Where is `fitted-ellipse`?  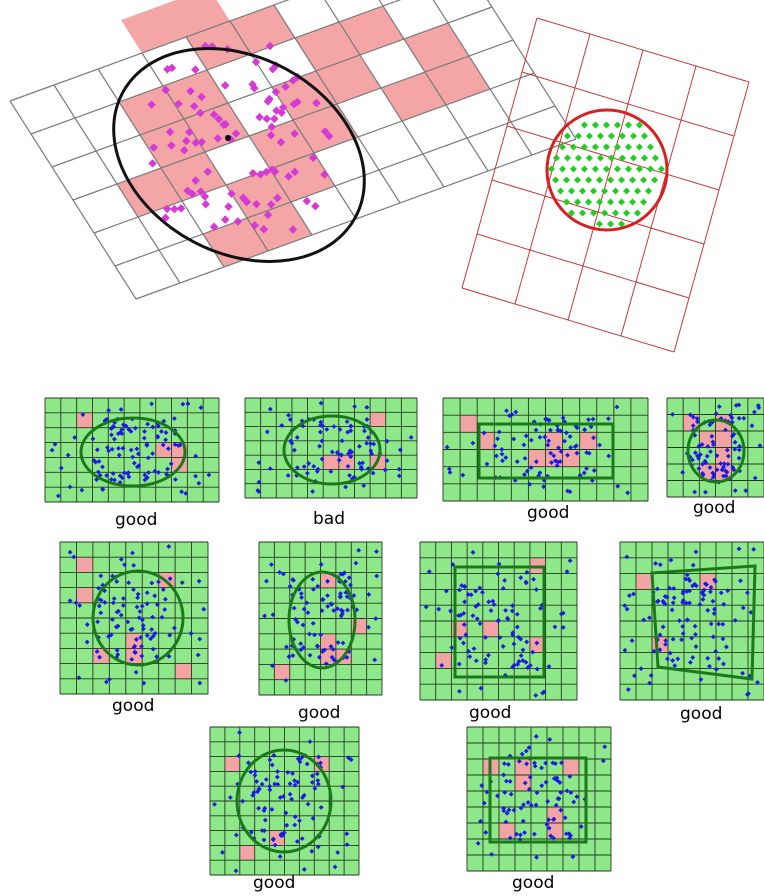
fitted-ellipse is located at coordinates (239, 155).